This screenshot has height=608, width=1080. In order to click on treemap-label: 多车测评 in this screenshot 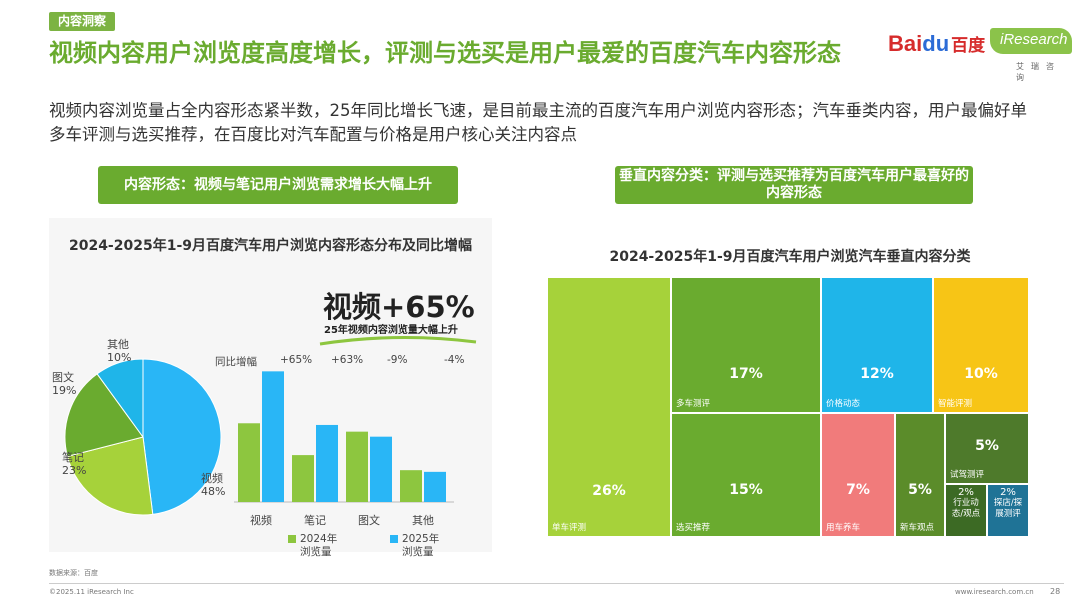, I will do `click(693, 404)`.